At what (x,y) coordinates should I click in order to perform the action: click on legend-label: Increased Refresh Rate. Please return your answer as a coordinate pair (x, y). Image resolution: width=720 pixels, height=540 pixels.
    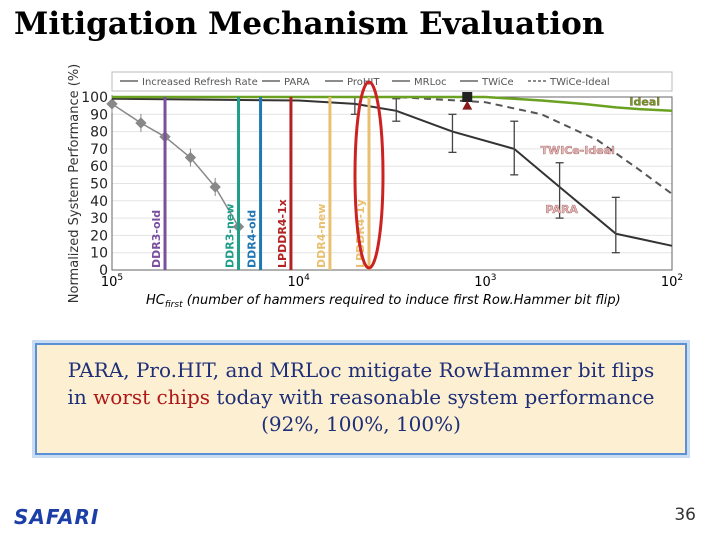
    Looking at the image, I should click on (200, 82).